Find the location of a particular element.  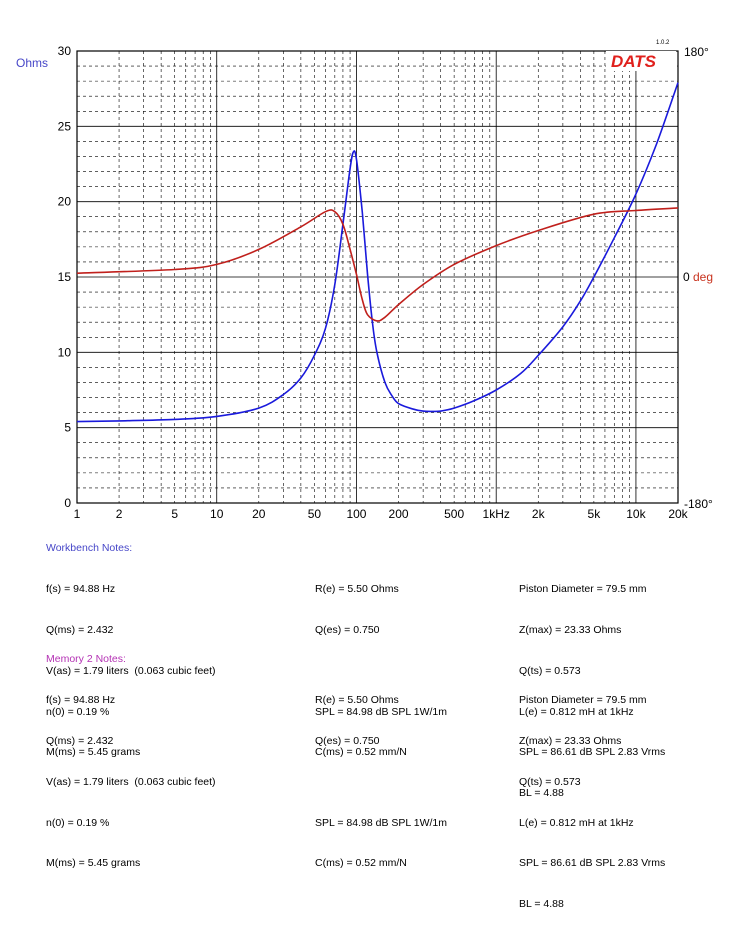

note-value: BL = 4.88 is located at coordinates (541, 904).